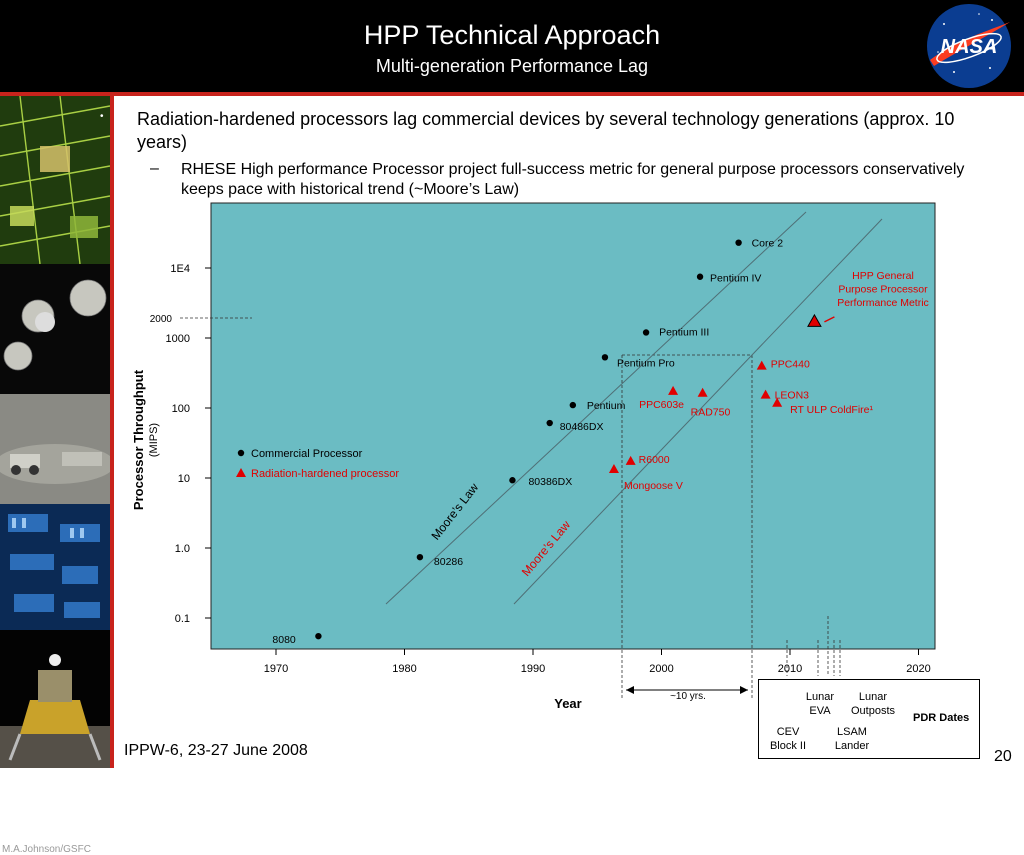 The image size is (1024, 855). I want to click on lunar-lander-photo, so click(55, 699).